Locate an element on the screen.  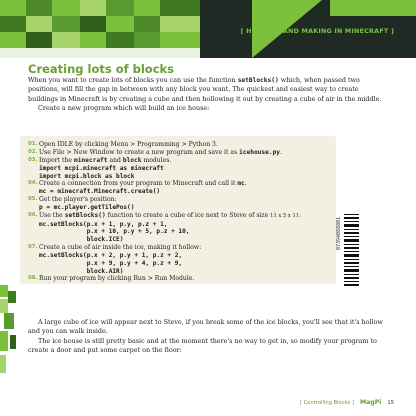
code-line: block.AIR) is located at coordinates (81, 271).